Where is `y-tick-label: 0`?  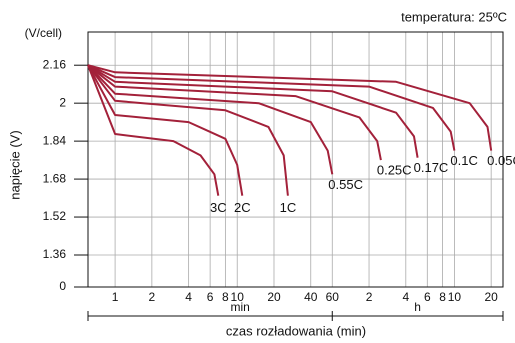 y-tick-label: 0 is located at coordinates (62, 286).